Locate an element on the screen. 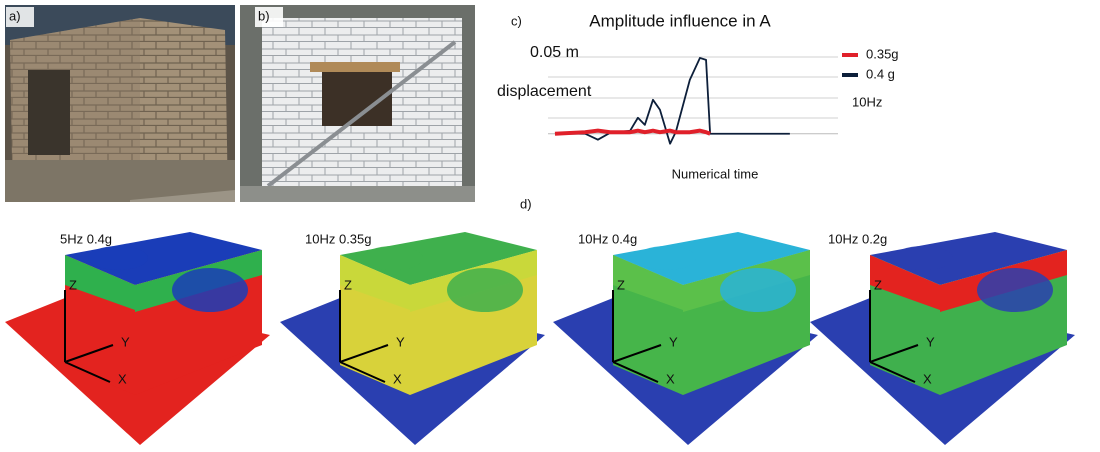 The image size is (1100, 452). panel-label: a) is located at coordinates (15, 15).